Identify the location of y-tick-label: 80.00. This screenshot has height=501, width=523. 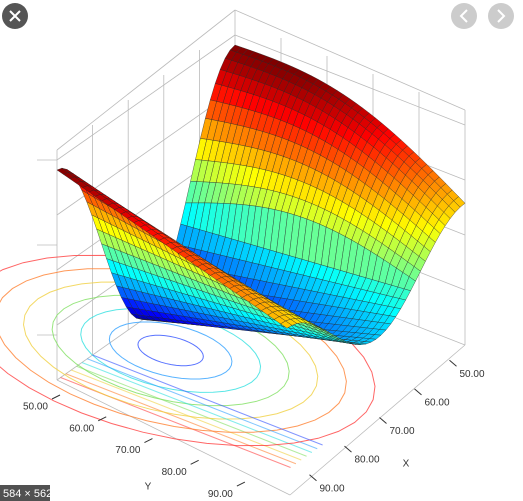
(174, 472).